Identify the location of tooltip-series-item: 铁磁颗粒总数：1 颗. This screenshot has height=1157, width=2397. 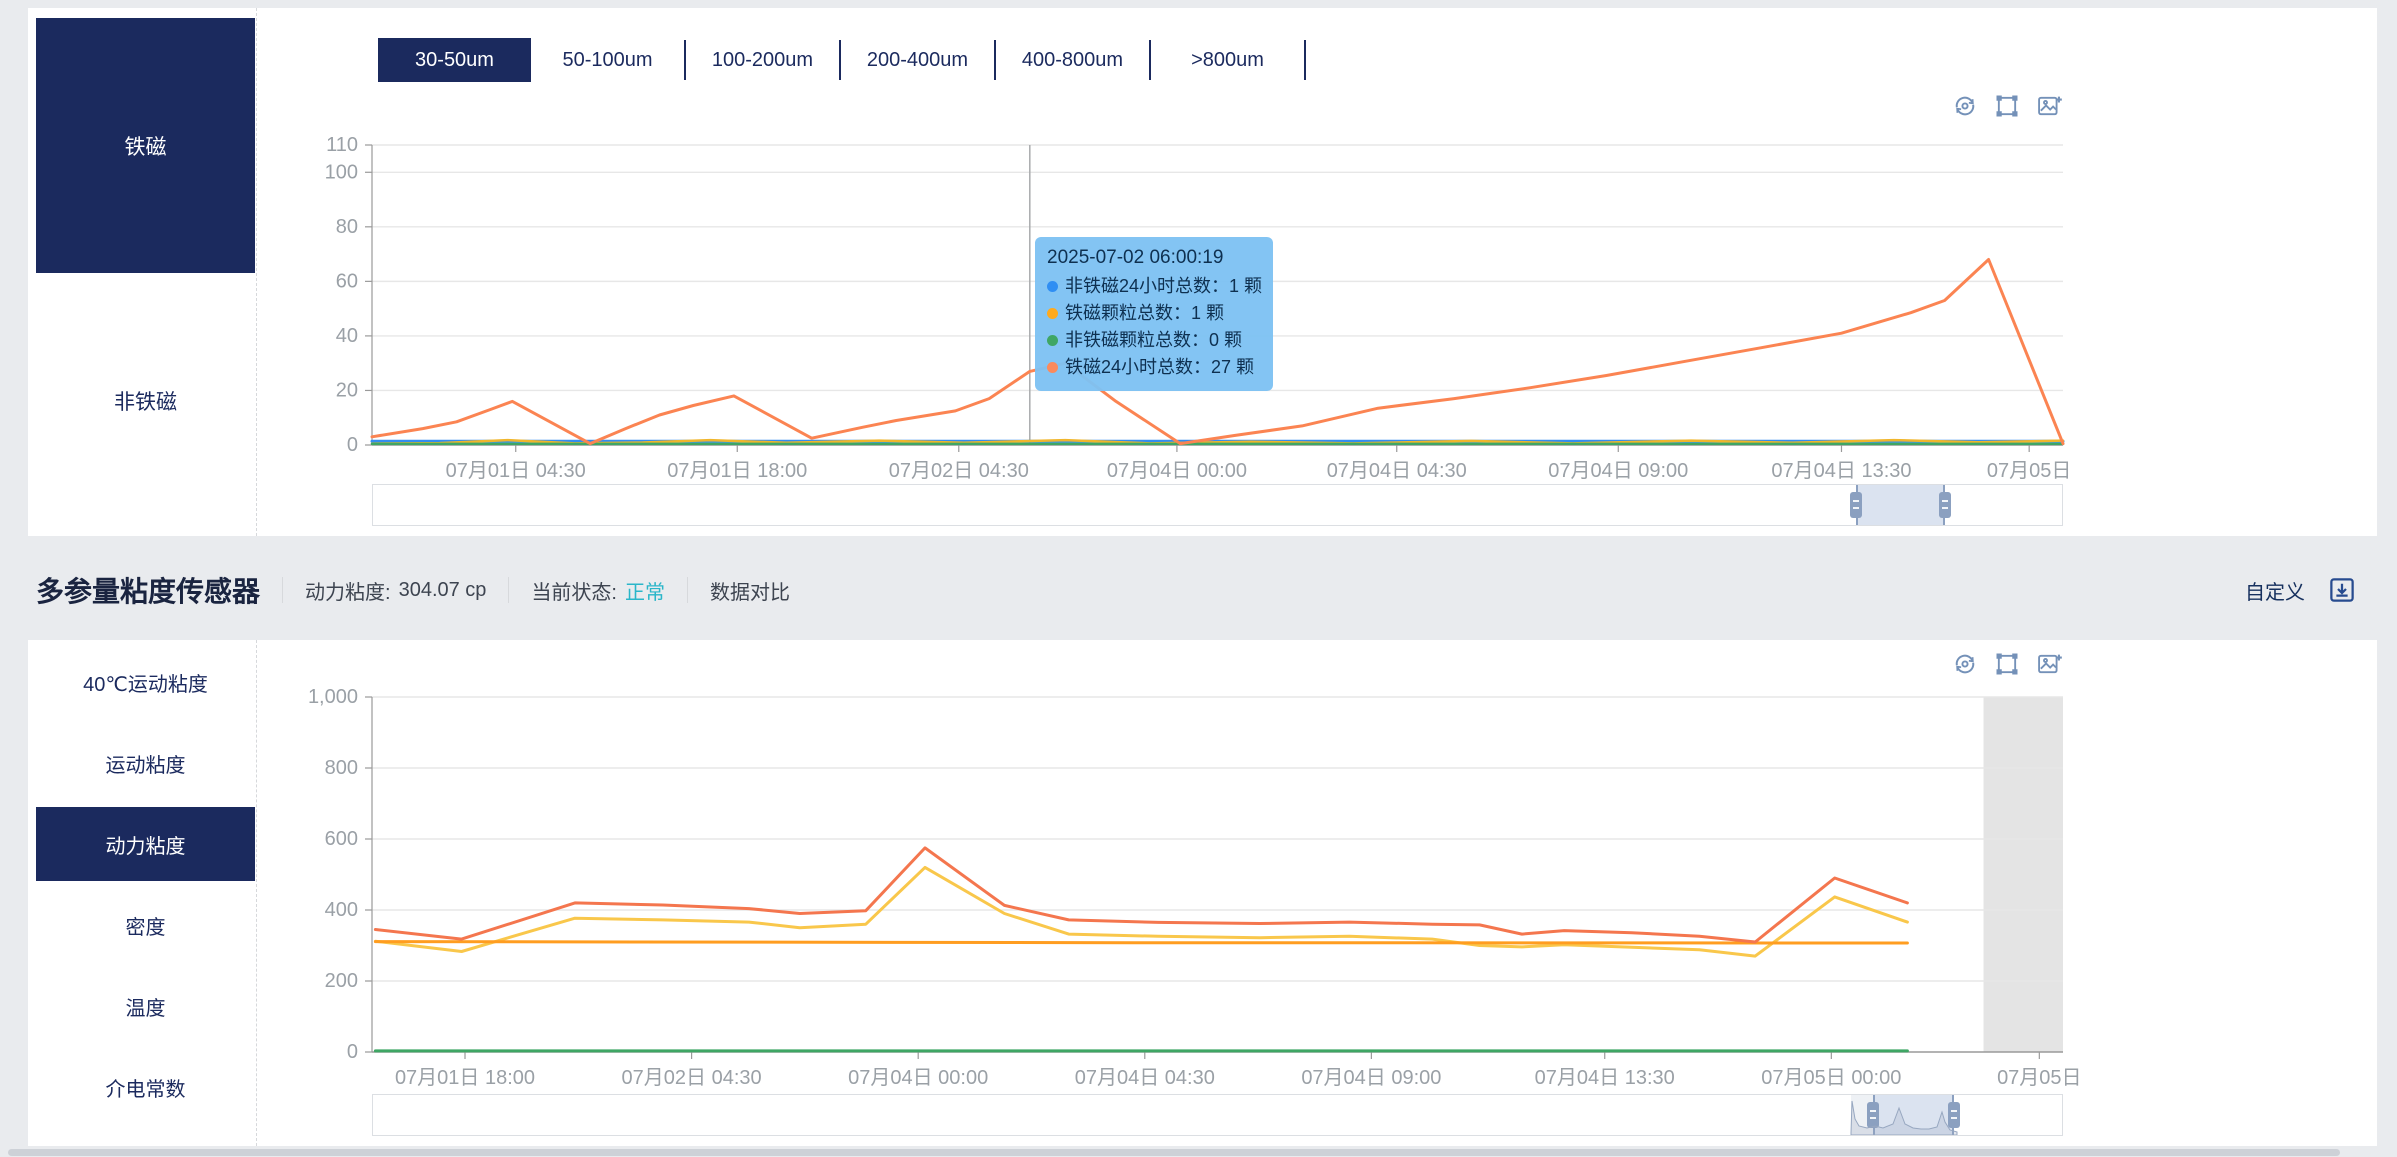
(1154, 313).